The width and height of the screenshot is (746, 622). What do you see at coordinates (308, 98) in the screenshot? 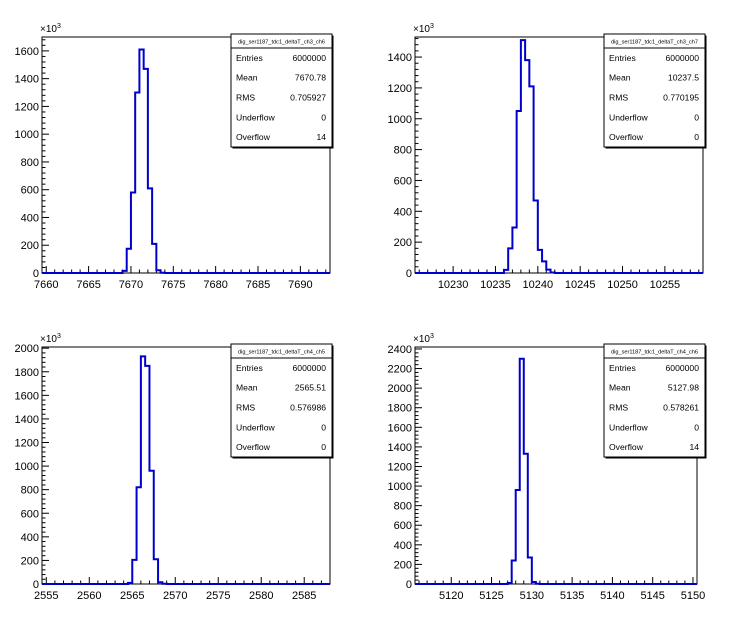
I see `stat-value: 0.705927` at bounding box center [308, 98].